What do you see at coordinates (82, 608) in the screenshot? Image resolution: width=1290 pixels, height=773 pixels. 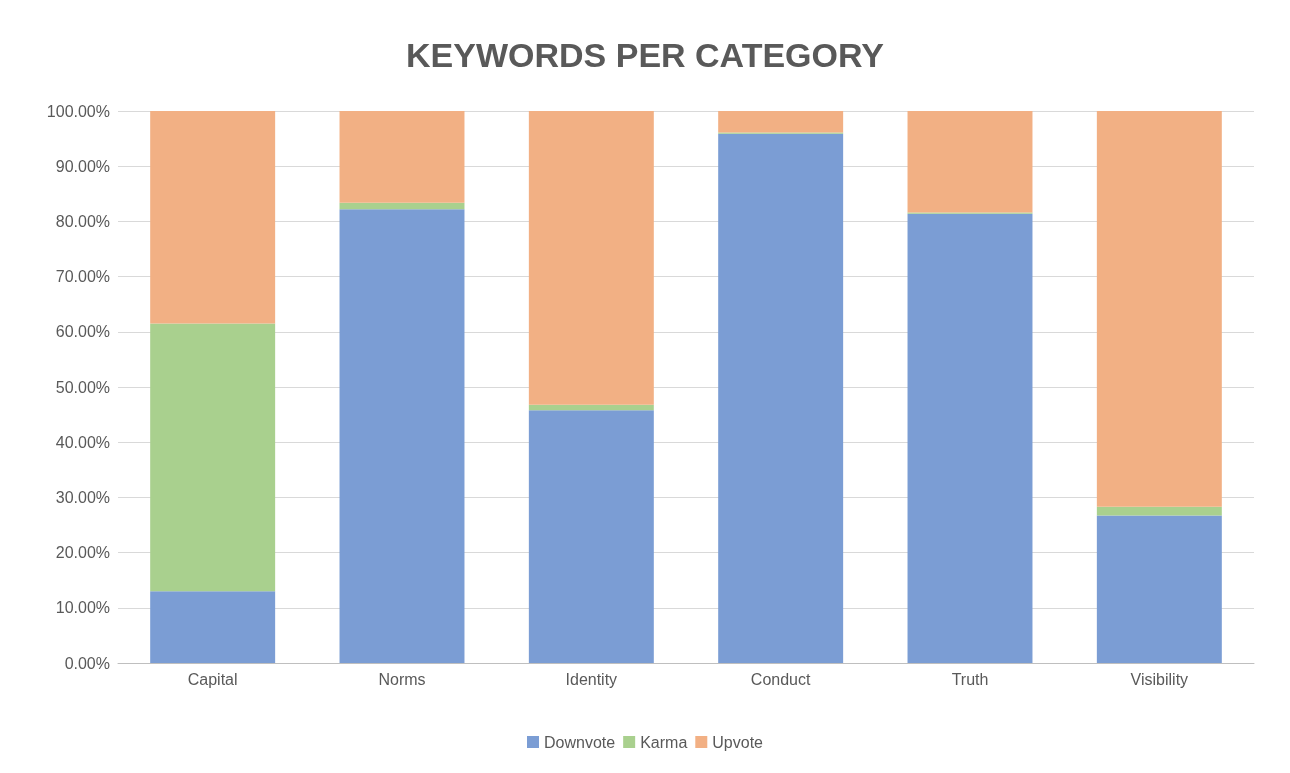 I see `y-tick-label: 10.00%` at bounding box center [82, 608].